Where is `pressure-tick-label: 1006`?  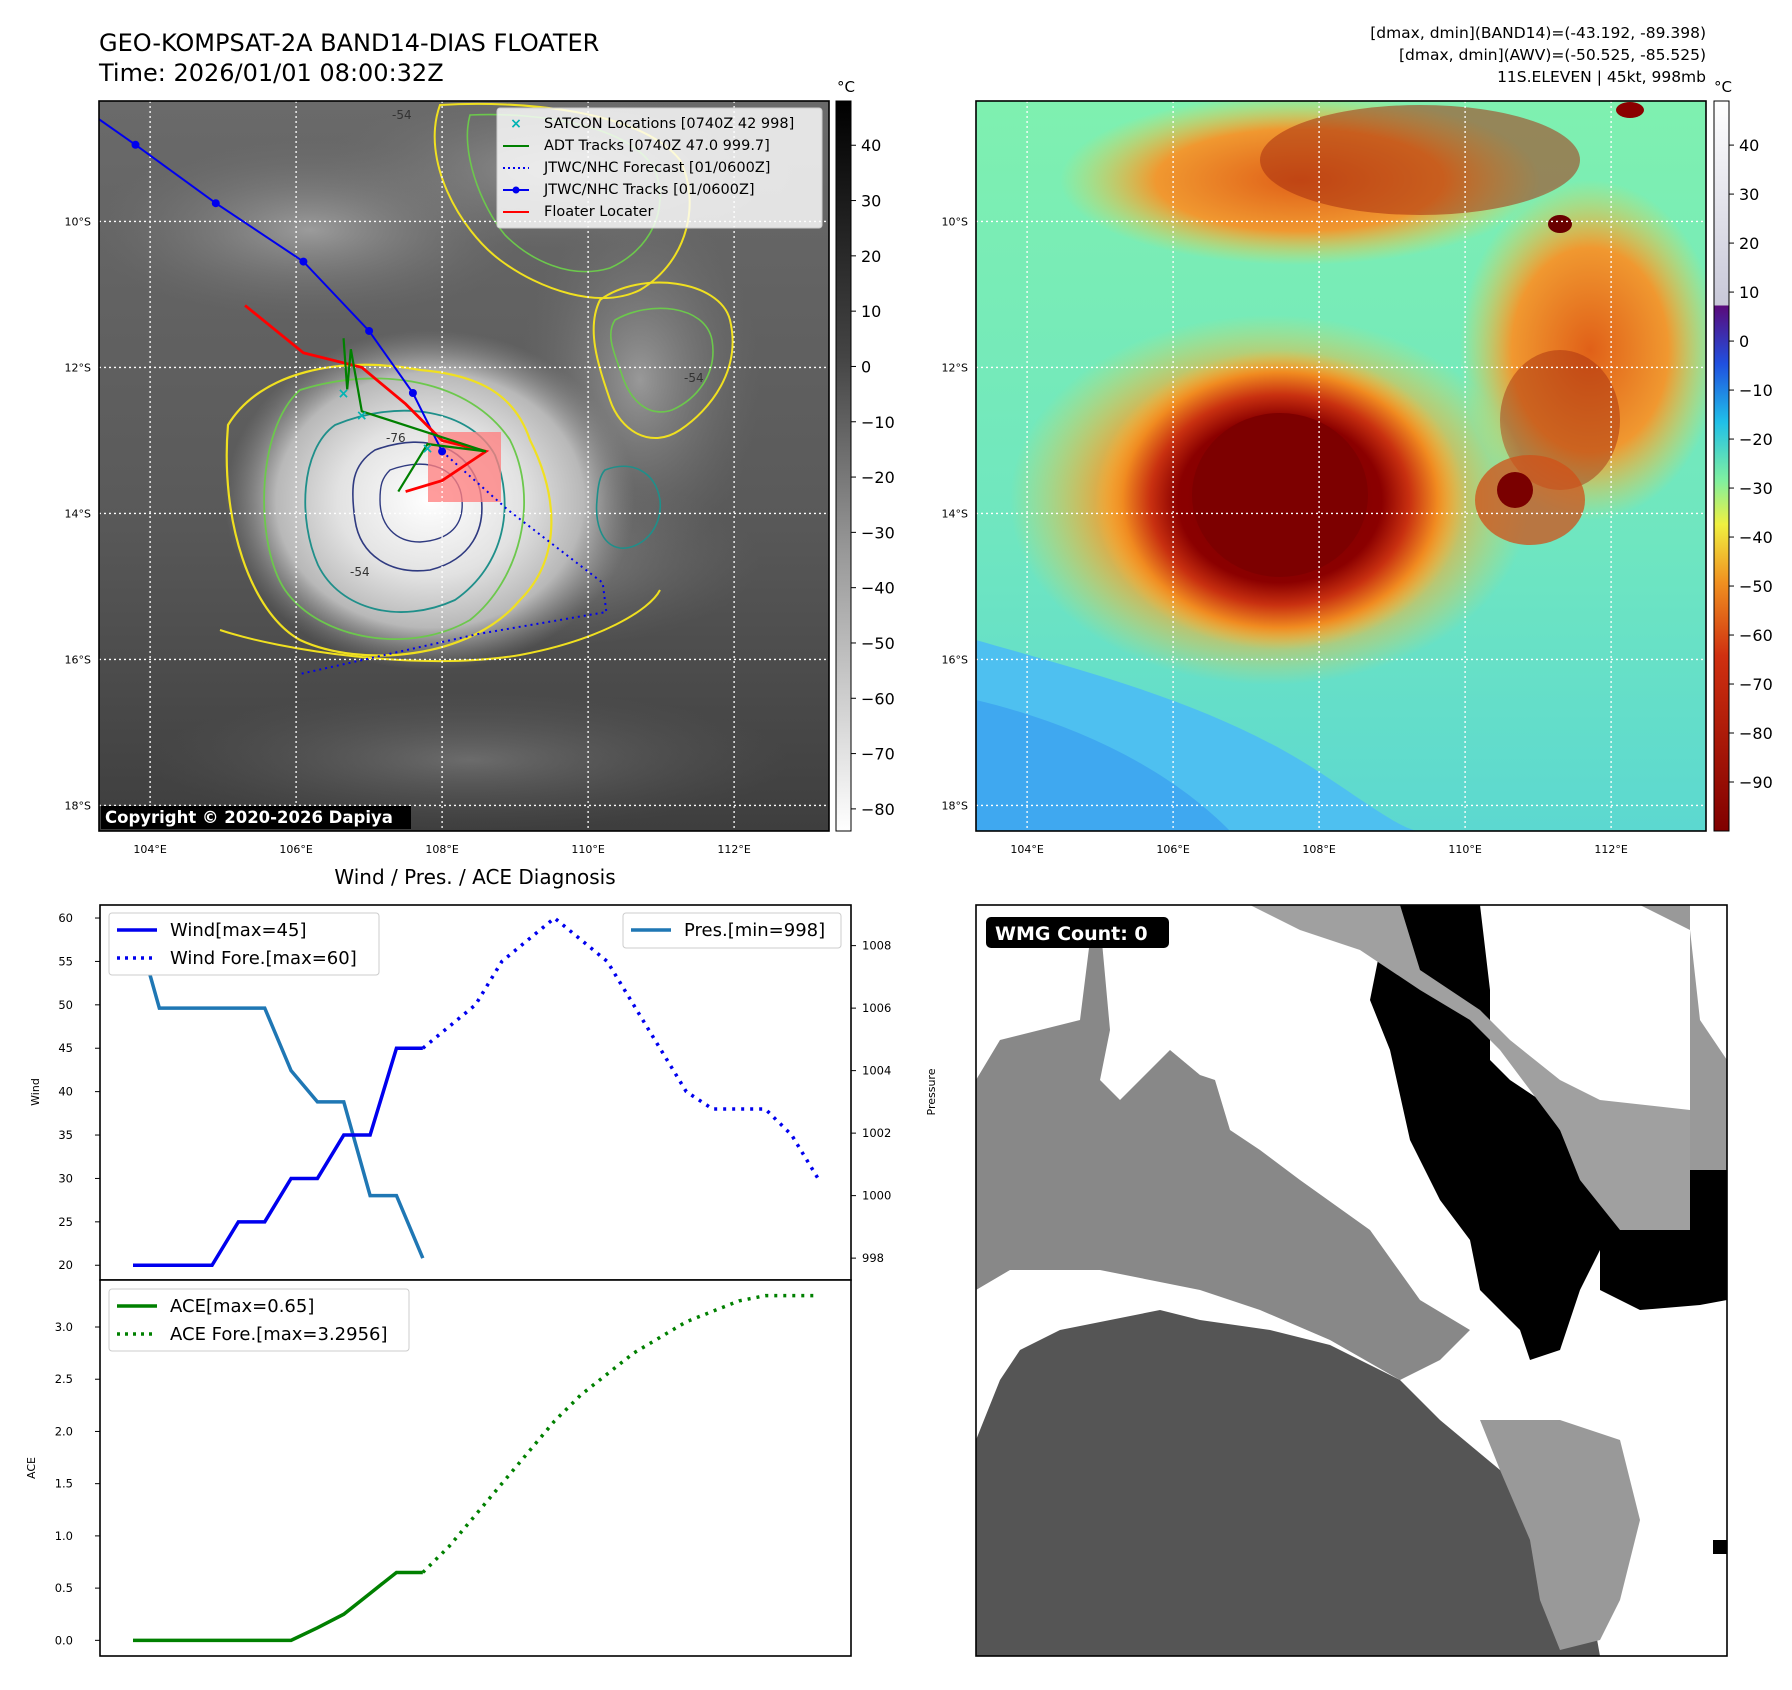 pressure-tick-label: 1006 is located at coordinates (876, 1008).